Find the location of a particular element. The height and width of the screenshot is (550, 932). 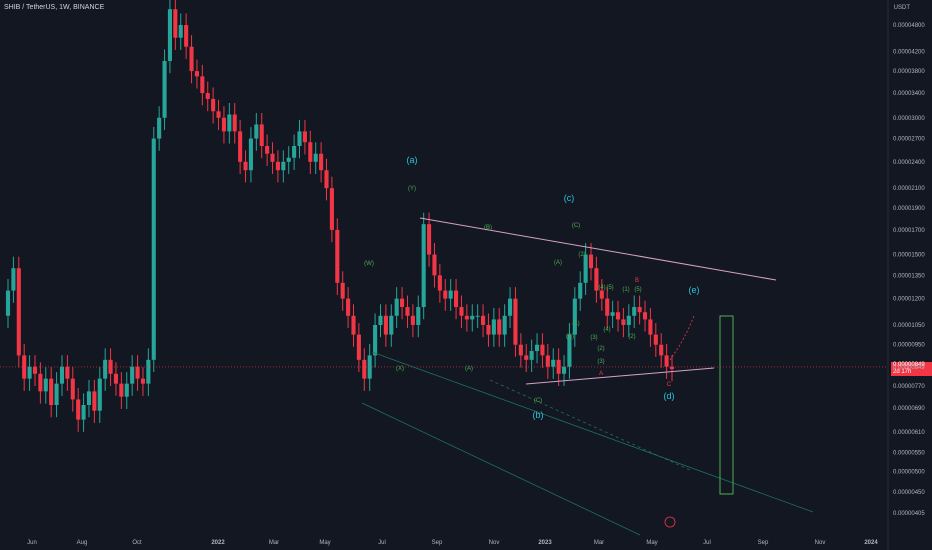

y-tick-label: 0.00002700 is located at coordinates (909, 140).